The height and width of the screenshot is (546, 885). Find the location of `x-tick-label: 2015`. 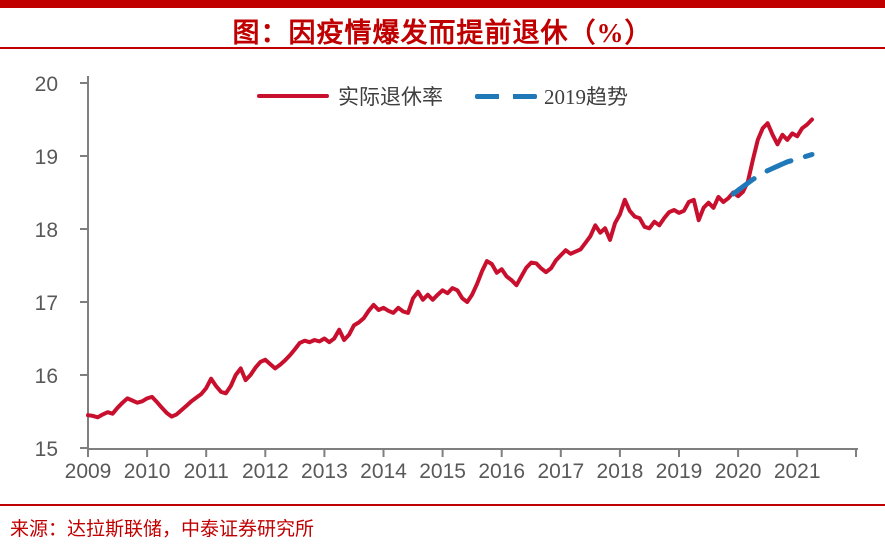

x-tick-label: 2015 is located at coordinates (442, 471).